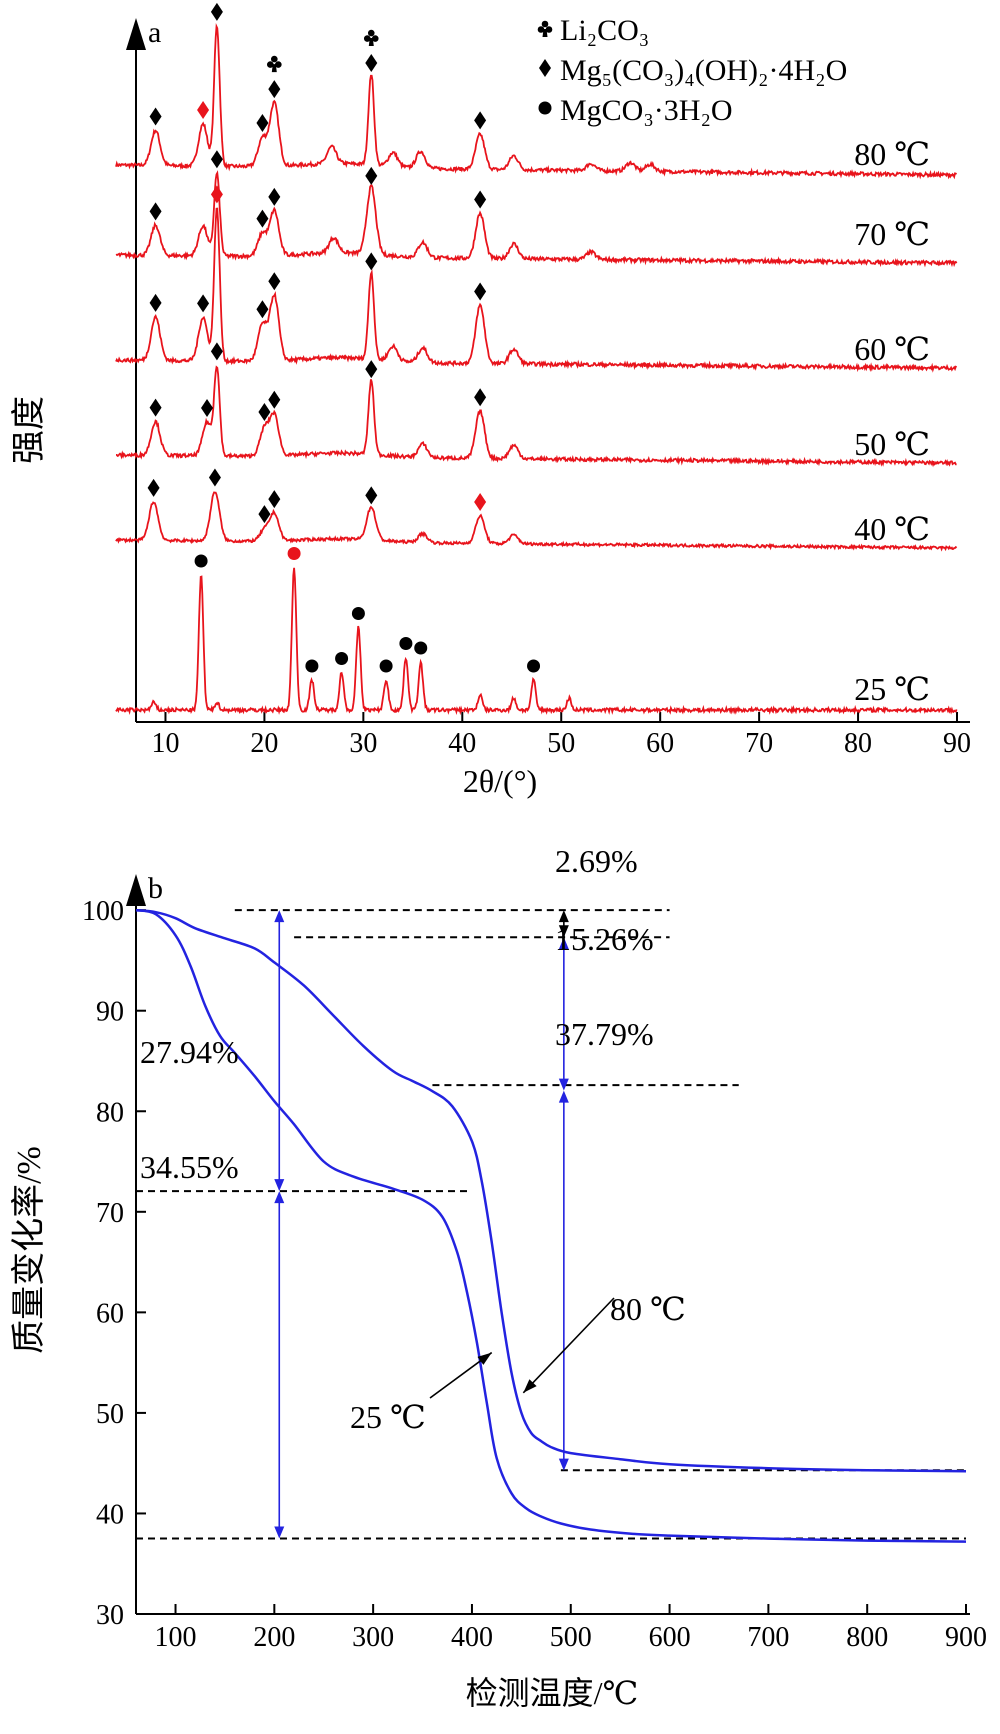 This screenshot has width=1000, height=1734. I want to click on mass-loss-label: 27.94%, so click(189, 1052).